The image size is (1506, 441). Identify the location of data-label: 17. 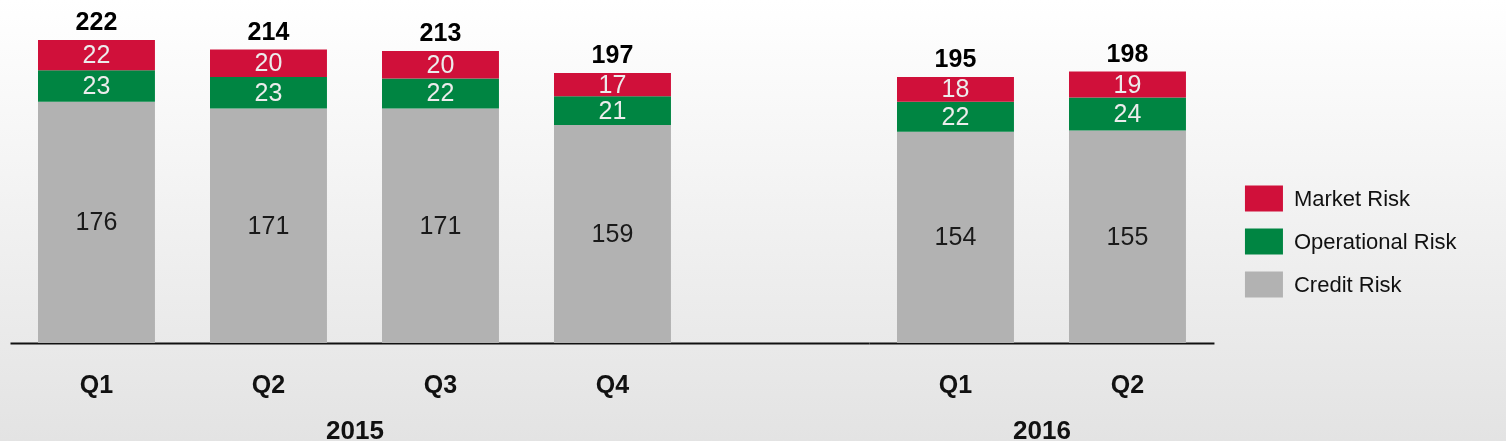
(612, 83).